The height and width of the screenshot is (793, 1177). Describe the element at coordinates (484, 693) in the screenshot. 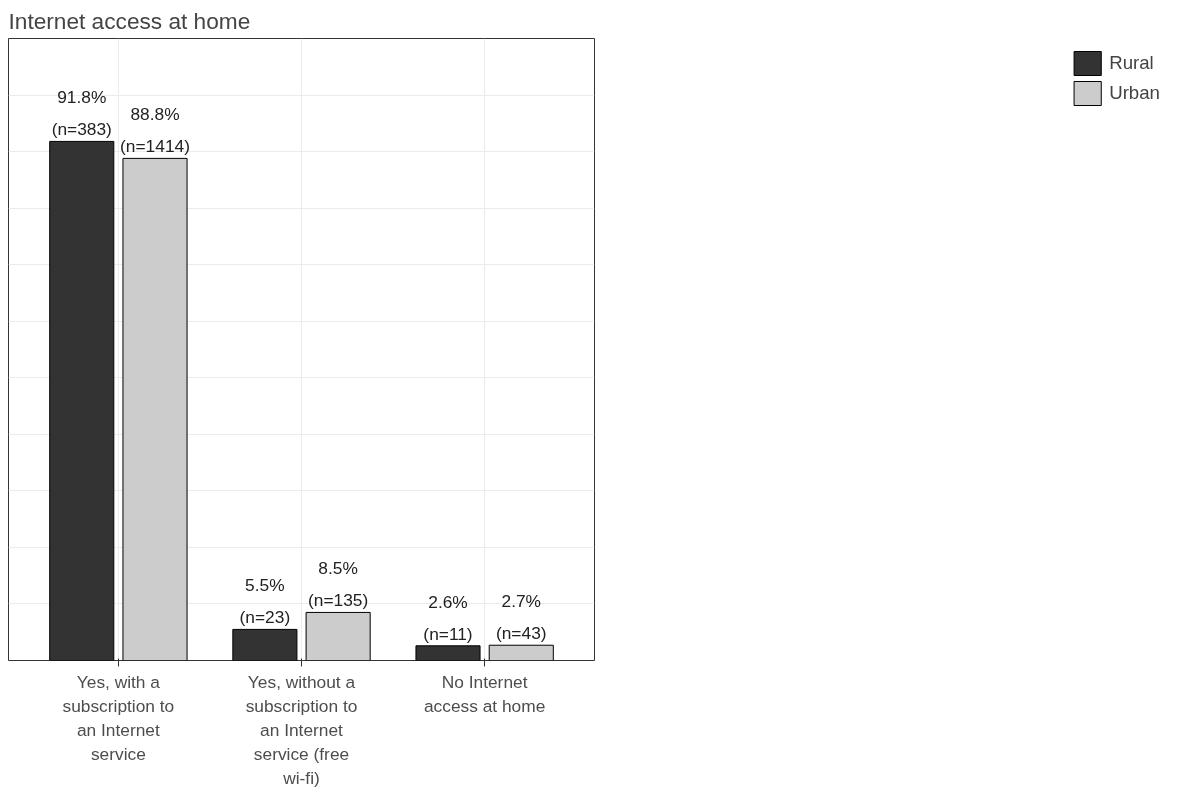

I see `x-tick-label: No Internet access at home` at that location.